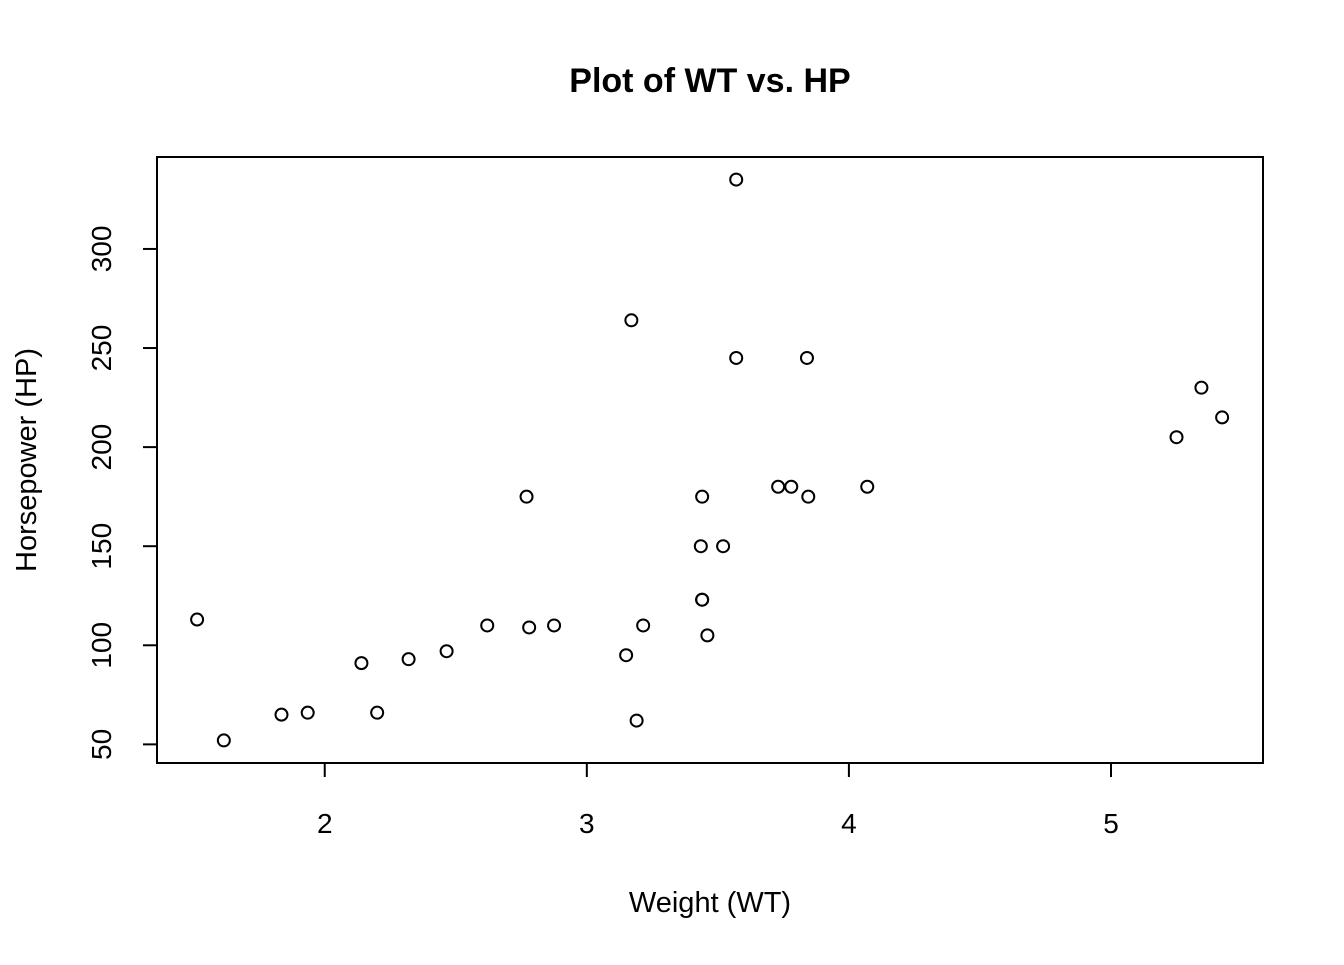 The width and height of the screenshot is (1344, 965). I want to click on x-tick-label: 3, so click(587, 823).